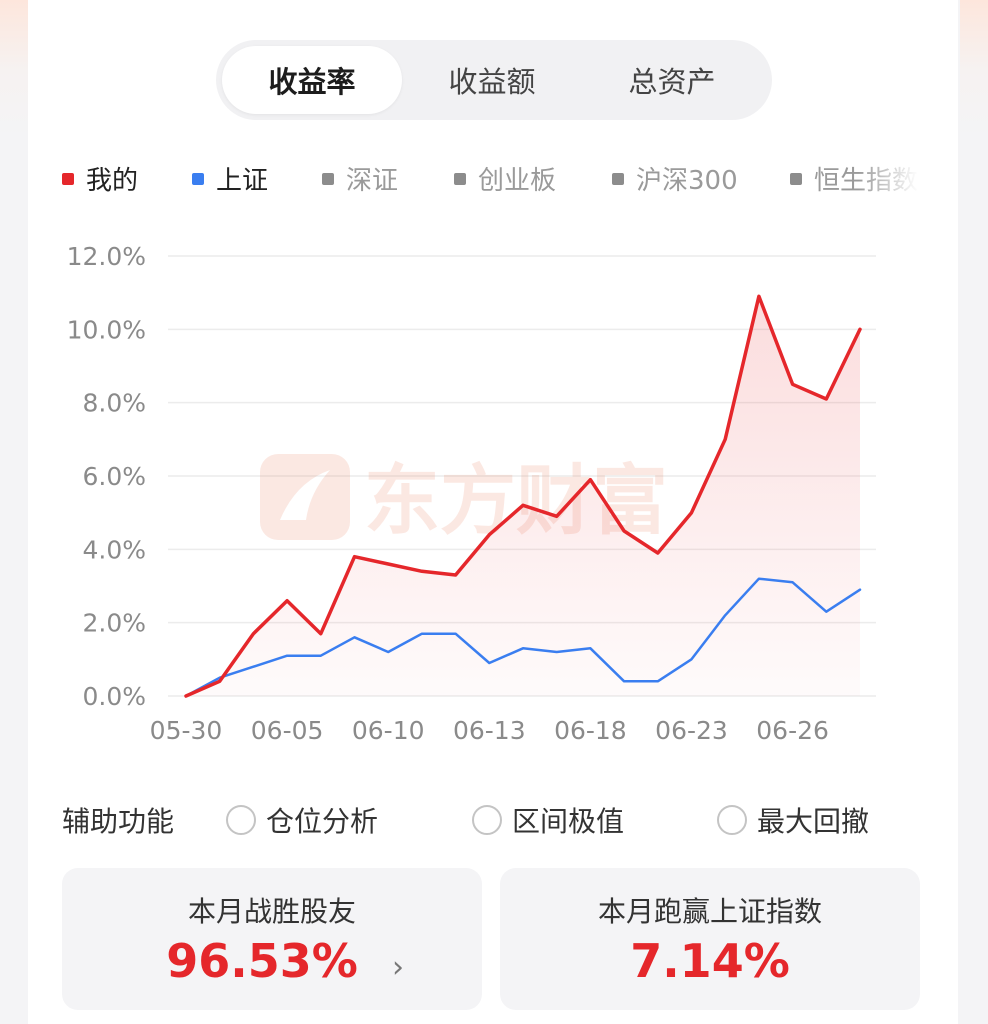 The image size is (988, 1024). I want to click on y-axis: 0.0% 2.0% 4.0% 6.0% 8.0% 10.0% 12.0%, so click(106, 476).